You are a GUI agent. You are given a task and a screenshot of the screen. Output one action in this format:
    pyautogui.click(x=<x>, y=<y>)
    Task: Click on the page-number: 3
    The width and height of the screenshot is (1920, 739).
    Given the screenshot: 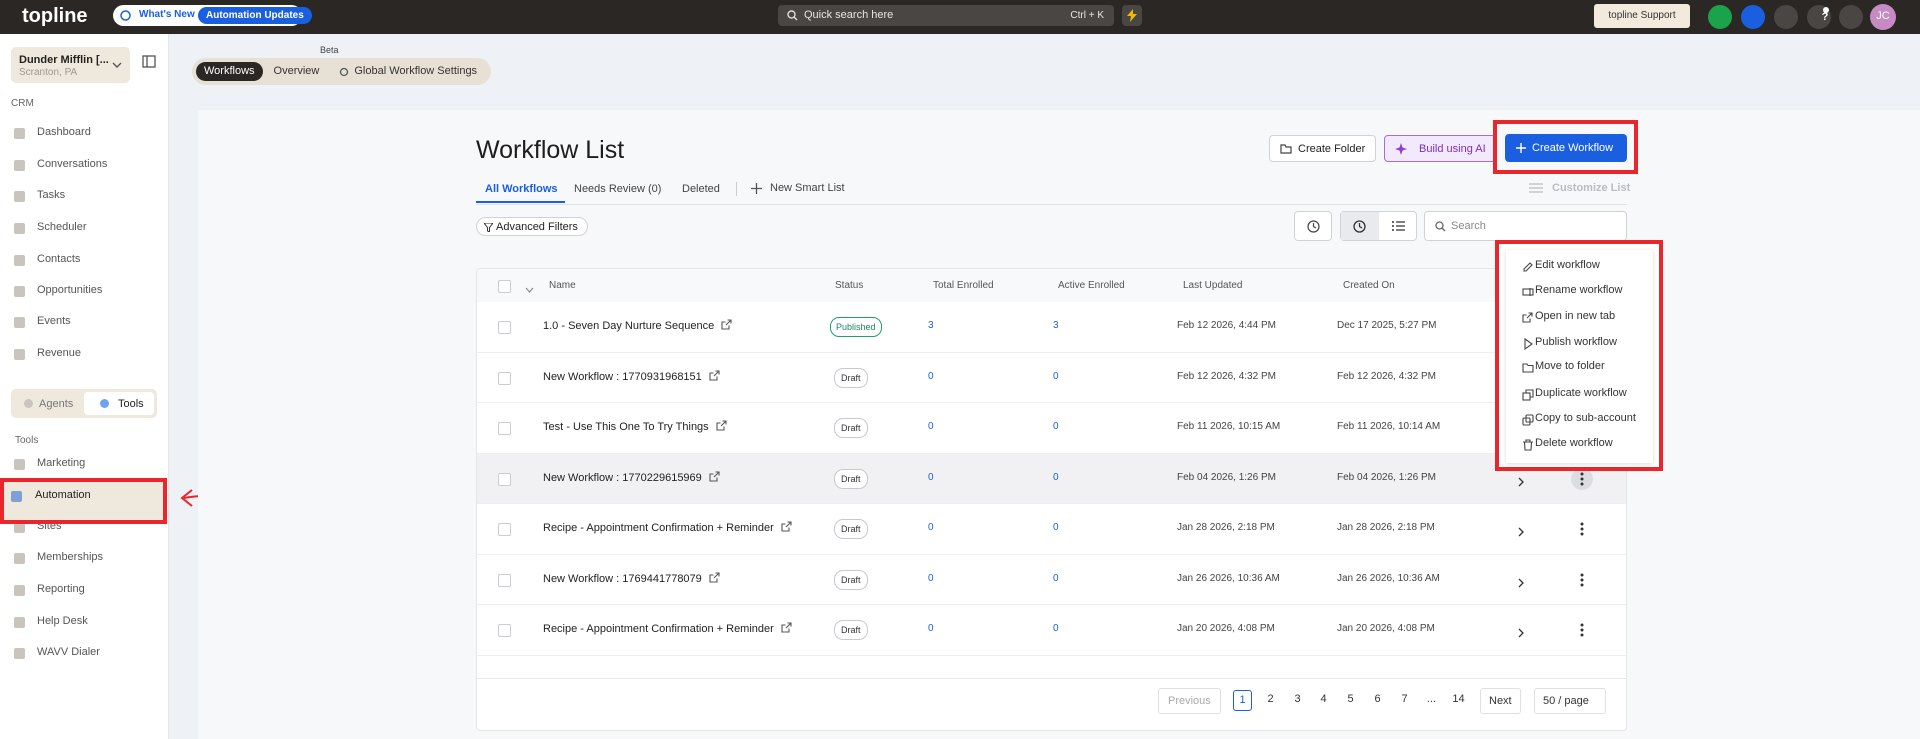 What is the action you would take?
    pyautogui.click(x=1297, y=699)
    